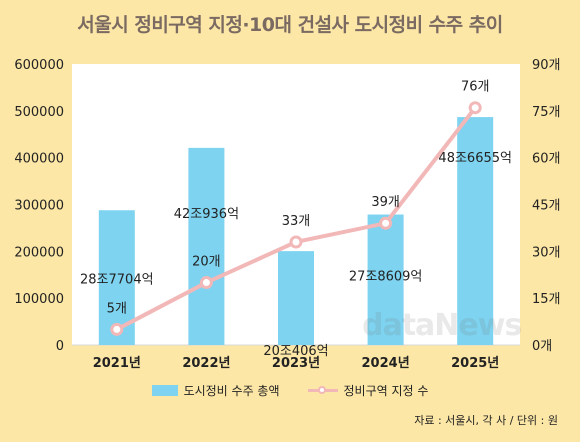 This screenshot has height=442, width=580. What do you see at coordinates (117, 308) in the screenshot?
I see `line-data-label: 5개` at bounding box center [117, 308].